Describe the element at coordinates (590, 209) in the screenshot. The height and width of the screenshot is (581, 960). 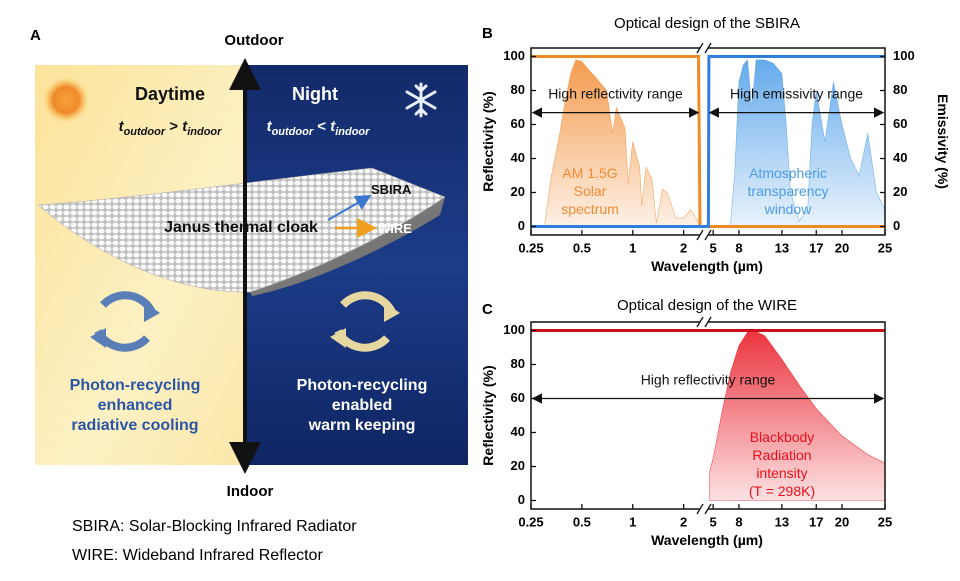
I see `series-label: spectrum` at that location.